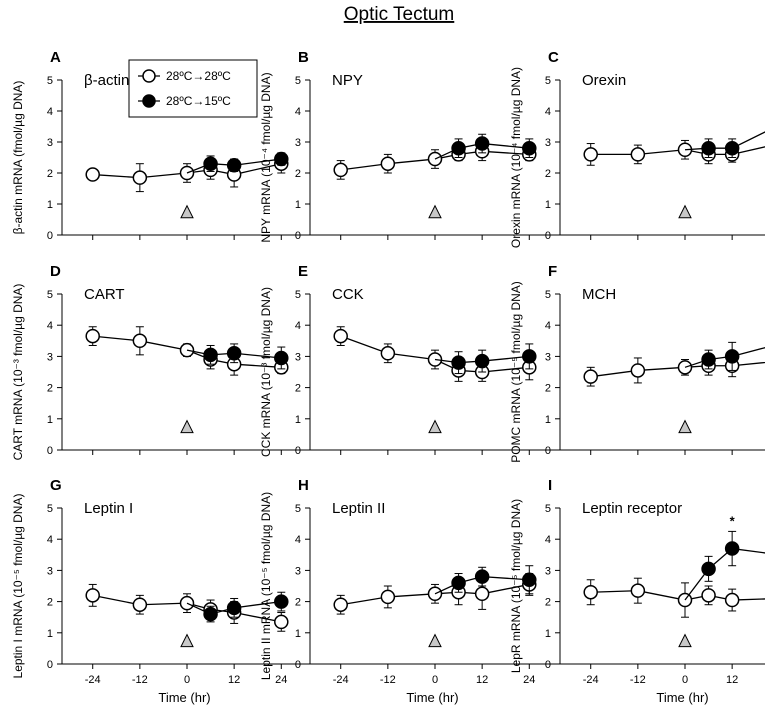 The image size is (765, 728). What do you see at coordinates (347, 80) in the screenshot?
I see `gene-label: NPY` at bounding box center [347, 80].